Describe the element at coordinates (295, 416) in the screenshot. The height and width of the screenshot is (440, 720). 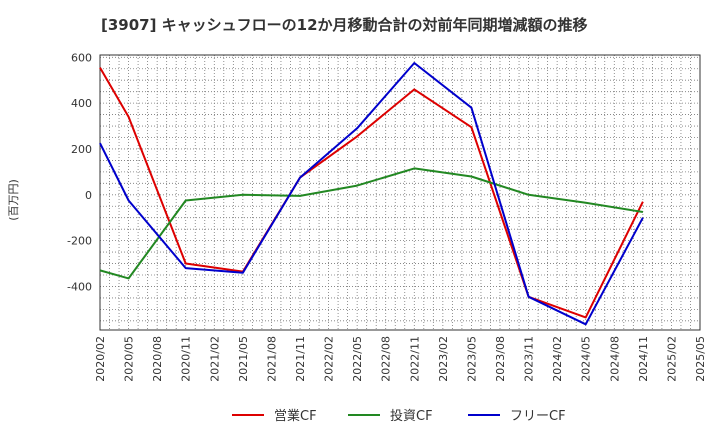
I see `legend-label: 営業CF` at that location.